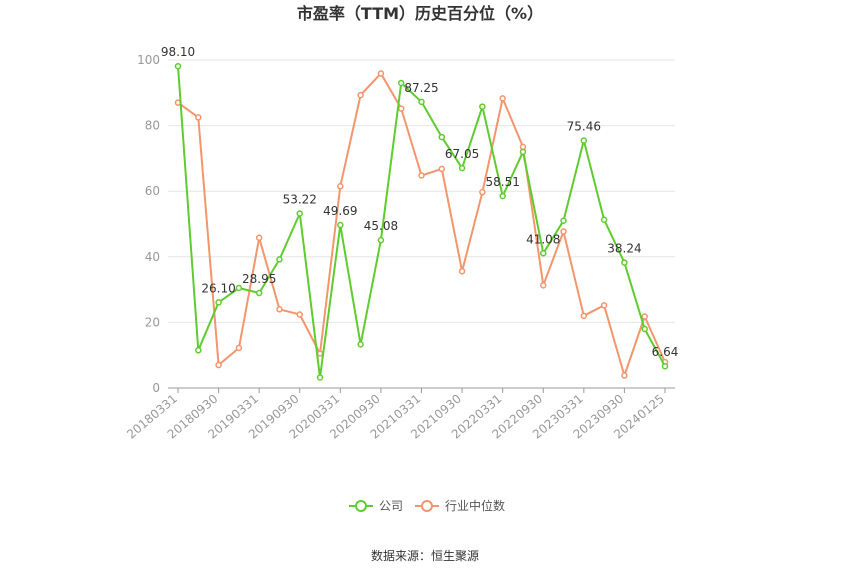  What do you see at coordinates (152, 322) in the screenshot?
I see `y-tick-label: 20` at bounding box center [152, 322].